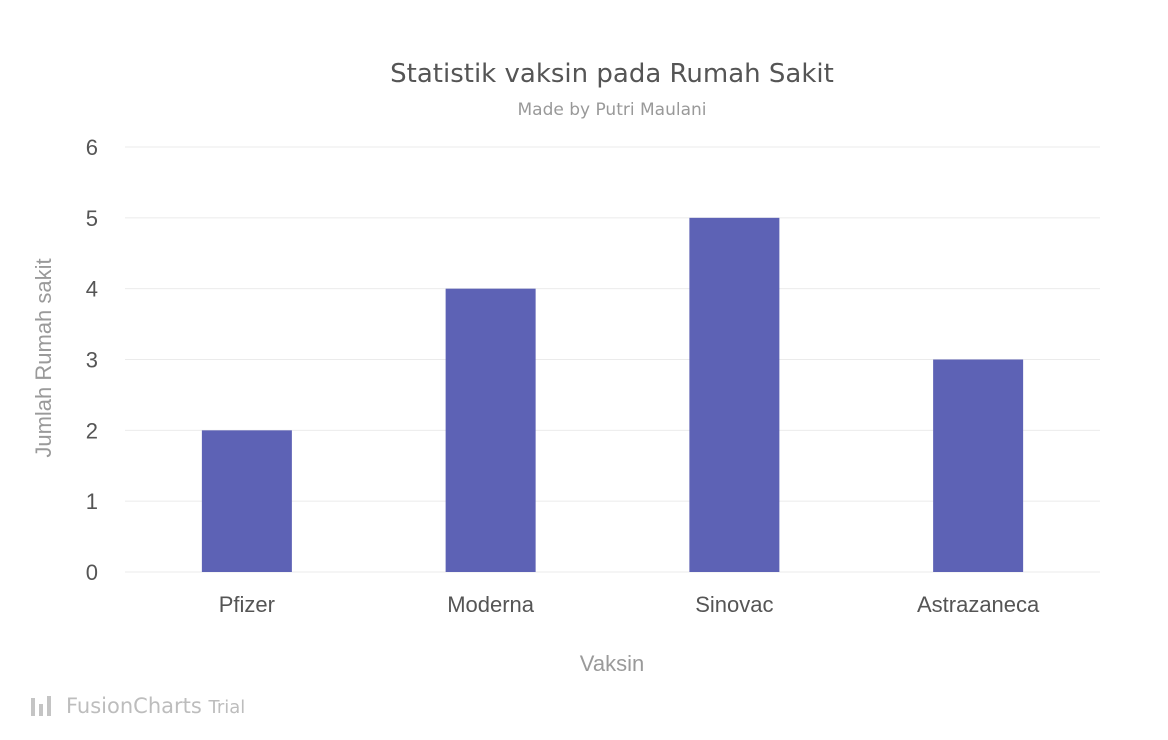 This screenshot has height=740, width=1168. I want to click on bar-pfizer, so click(246, 501).